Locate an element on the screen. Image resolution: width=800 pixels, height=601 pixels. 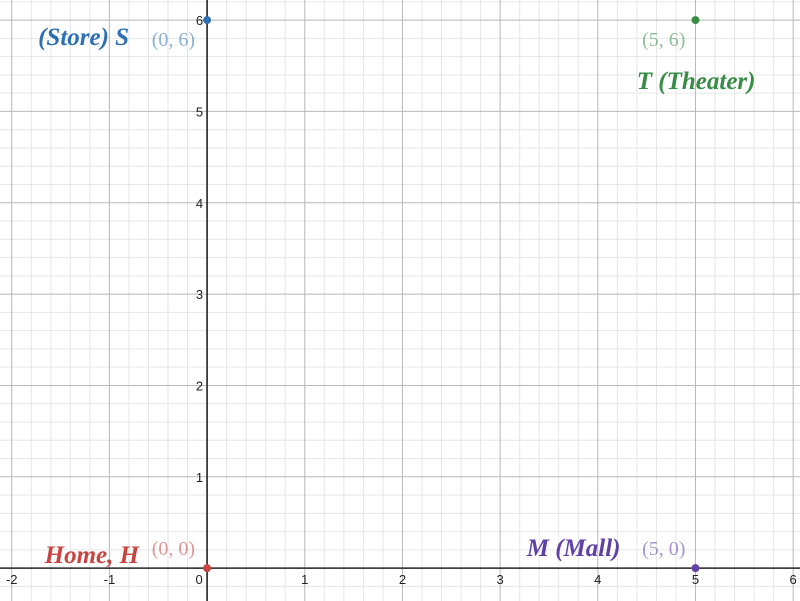
point-s is located at coordinates (207, 20).